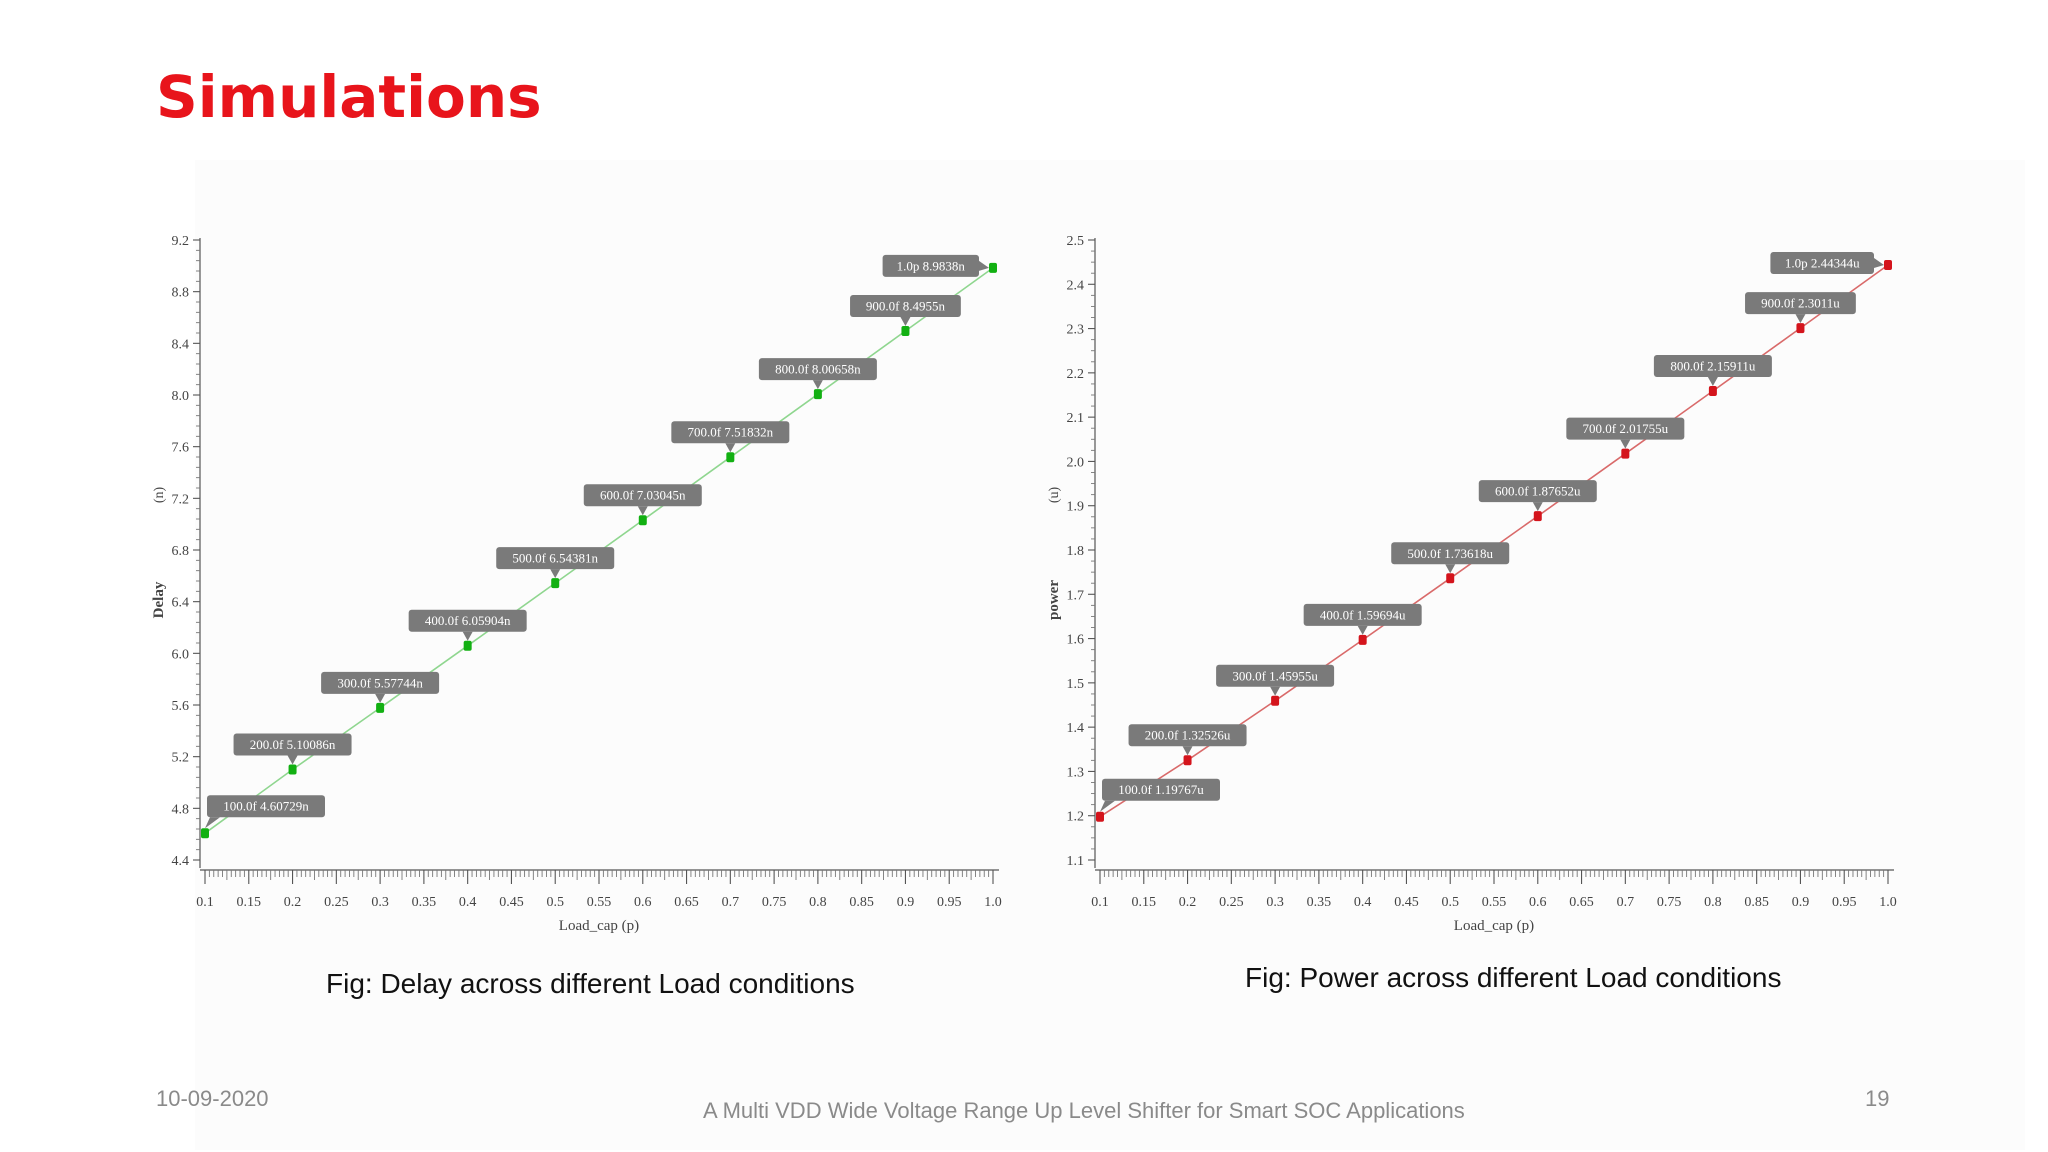 Image resolution: width=2048 pixels, height=1152 pixels. What do you see at coordinates (181, 293) in the screenshot?
I see `delay-y-tick-label: 8.8` at bounding box center [181, 293].